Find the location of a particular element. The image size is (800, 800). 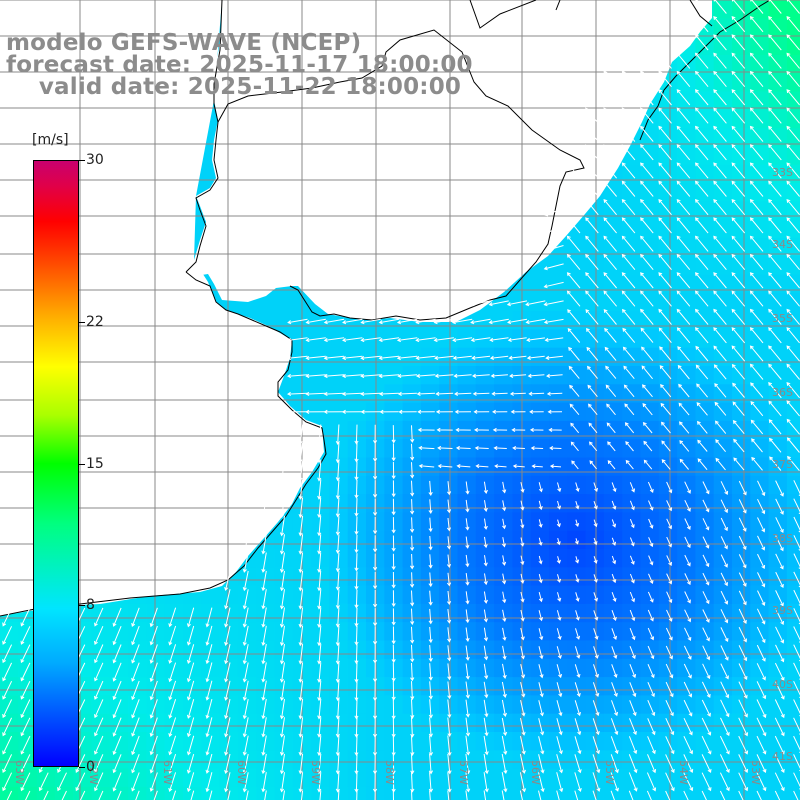

latitude-label: 38S is located at coordinates (782, 538).